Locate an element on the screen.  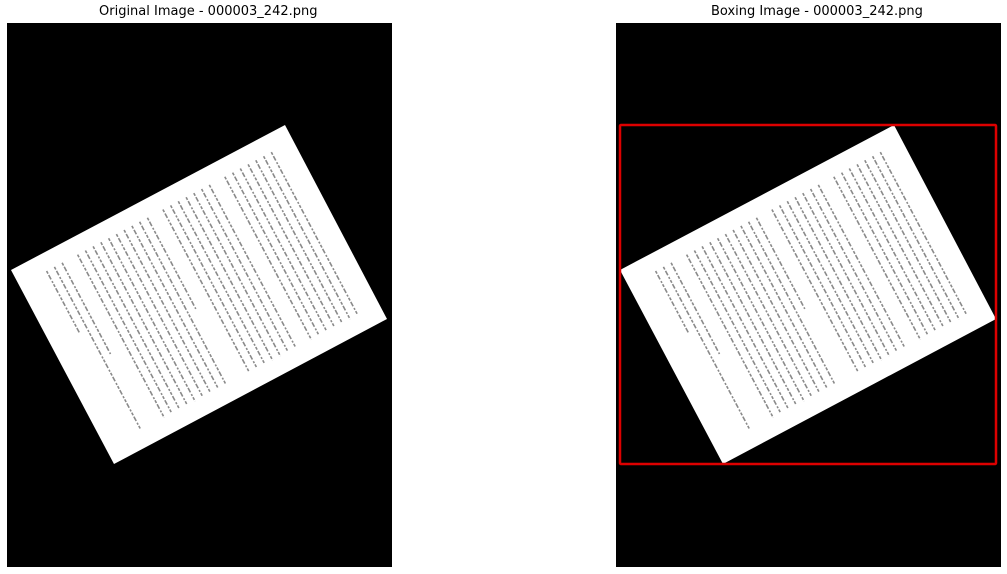
original-image-title: Original Image - 000003_242.png is located at coordinates (208, 11).